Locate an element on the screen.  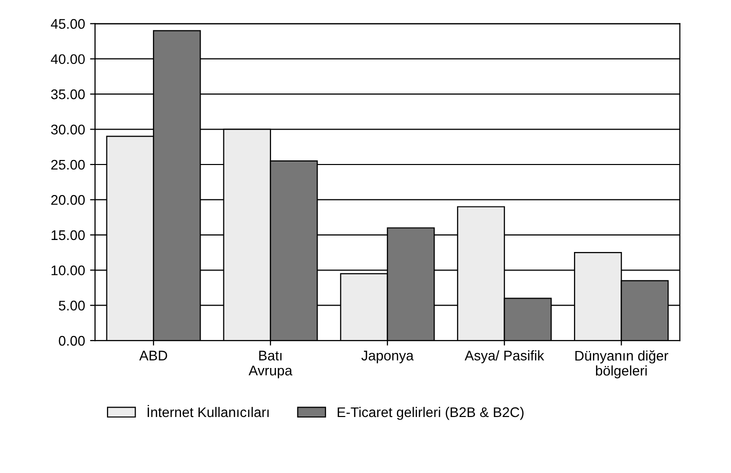
legend-label: İnternet Kullanıcıları is located at coordinates (208, 411).